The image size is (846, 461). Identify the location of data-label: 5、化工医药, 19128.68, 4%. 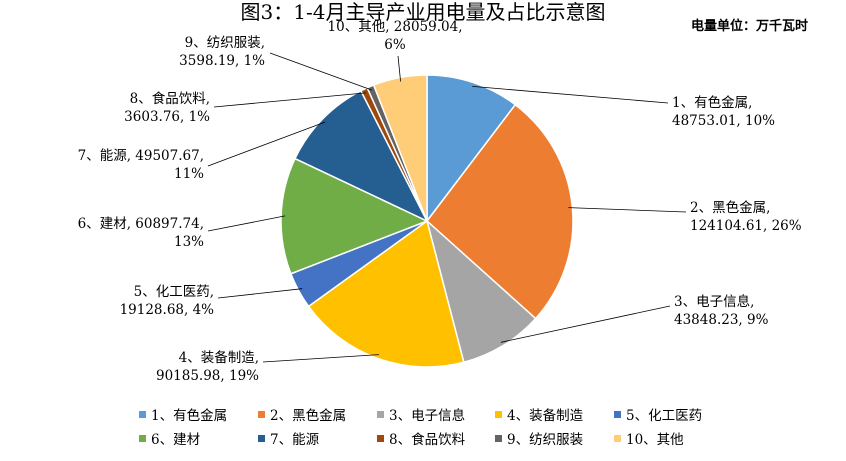
(167, 301).